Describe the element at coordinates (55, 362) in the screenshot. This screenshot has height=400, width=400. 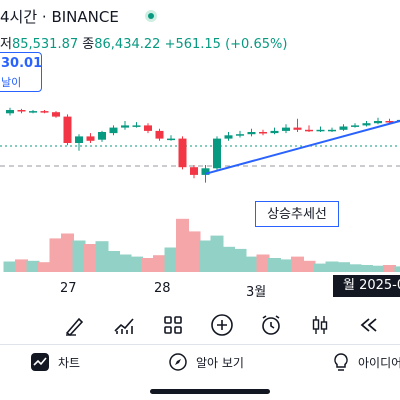
I see `nav-chart: 차트` at that location.